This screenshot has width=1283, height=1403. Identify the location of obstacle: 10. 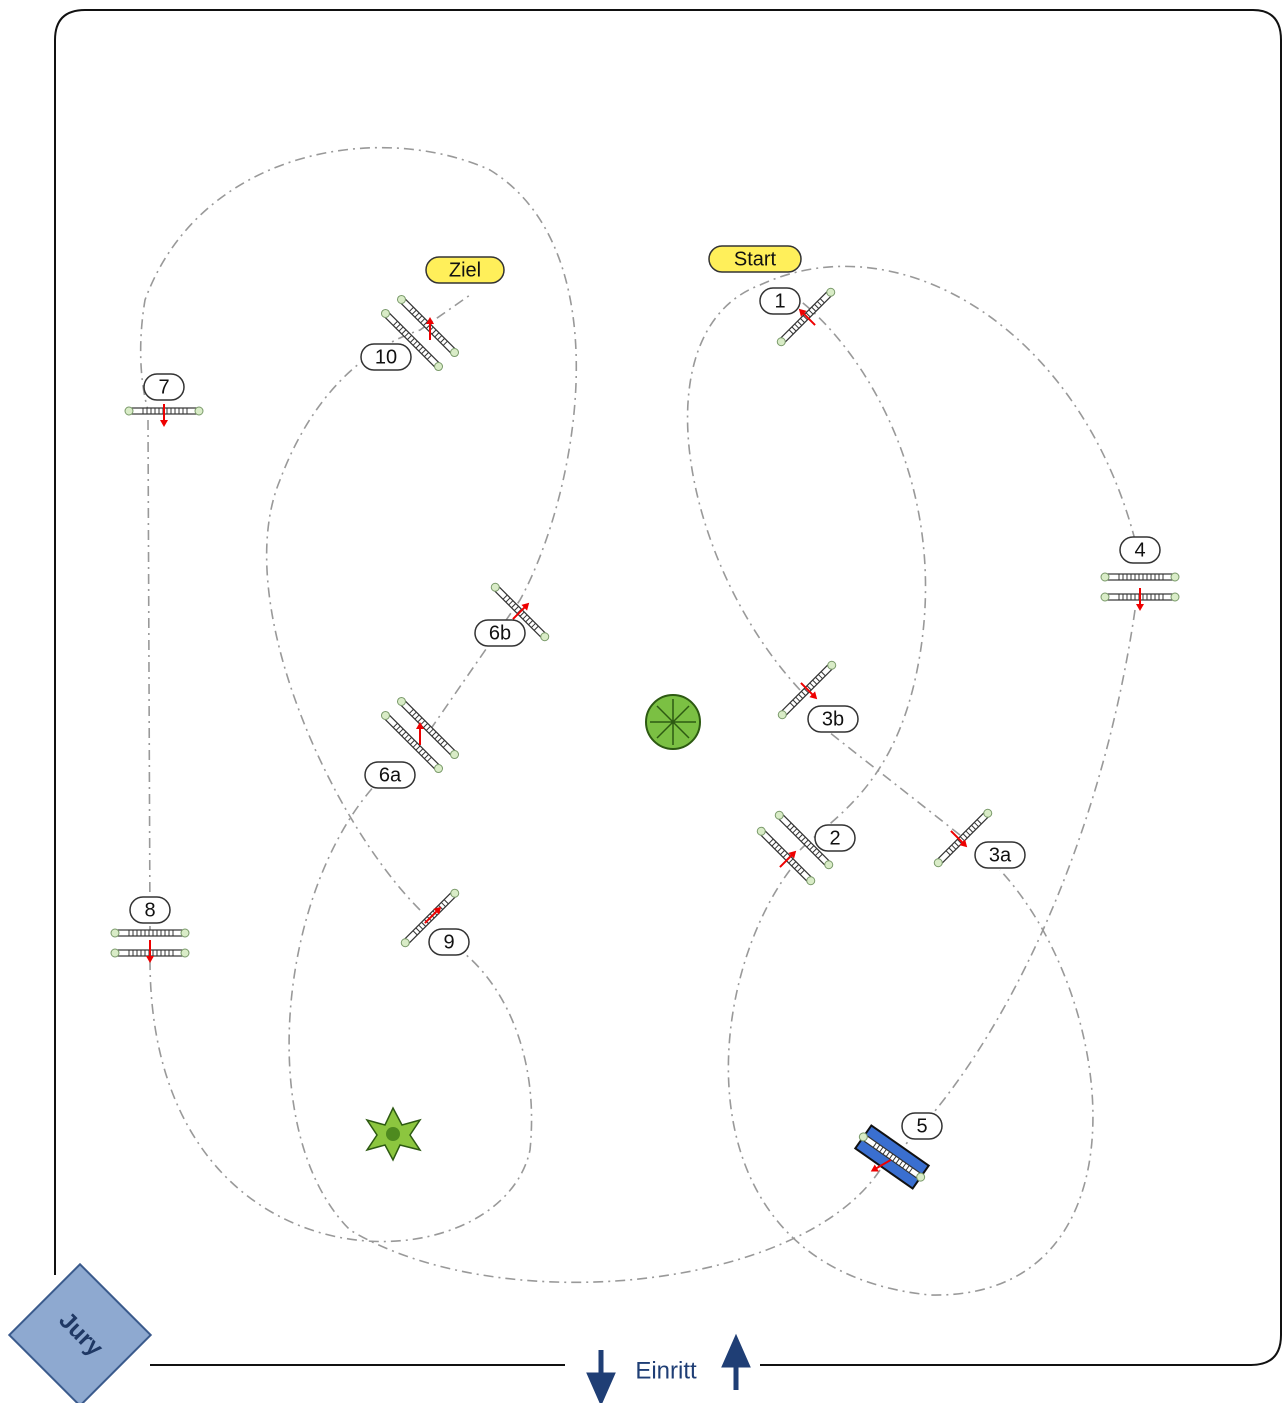
(410, 333).